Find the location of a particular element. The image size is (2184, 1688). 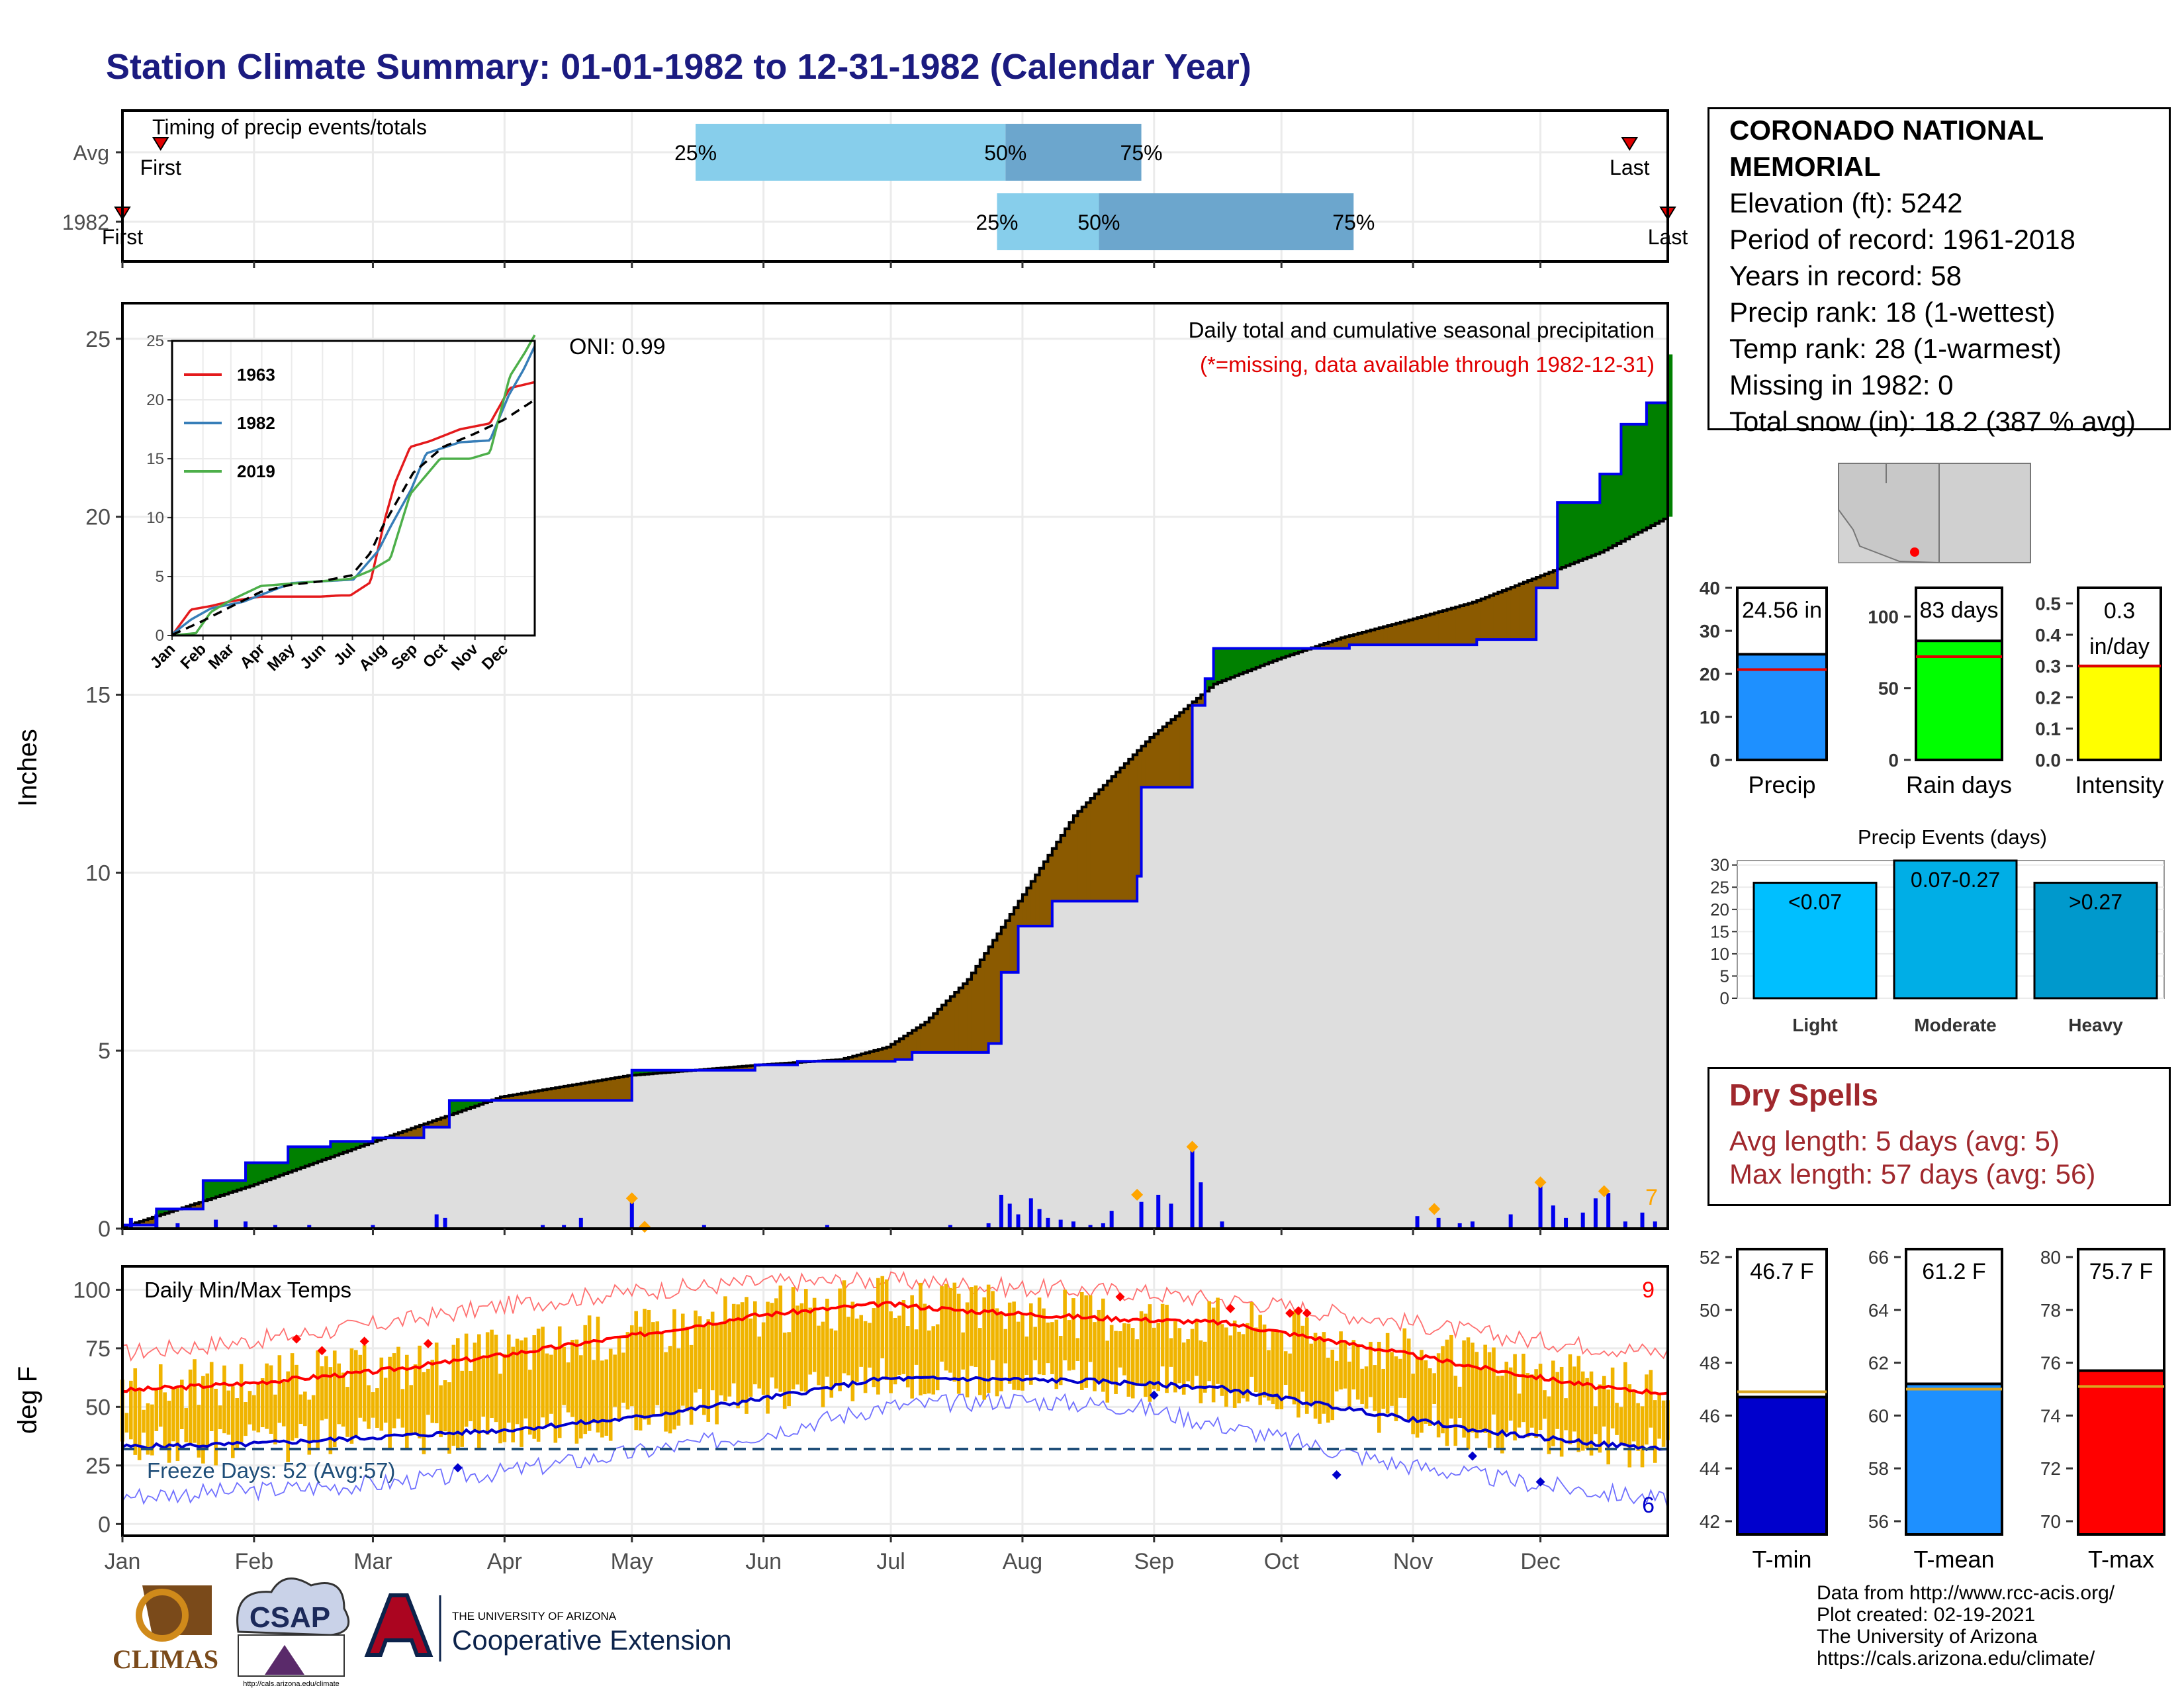

location-map is located at coordinates (1934, 513).